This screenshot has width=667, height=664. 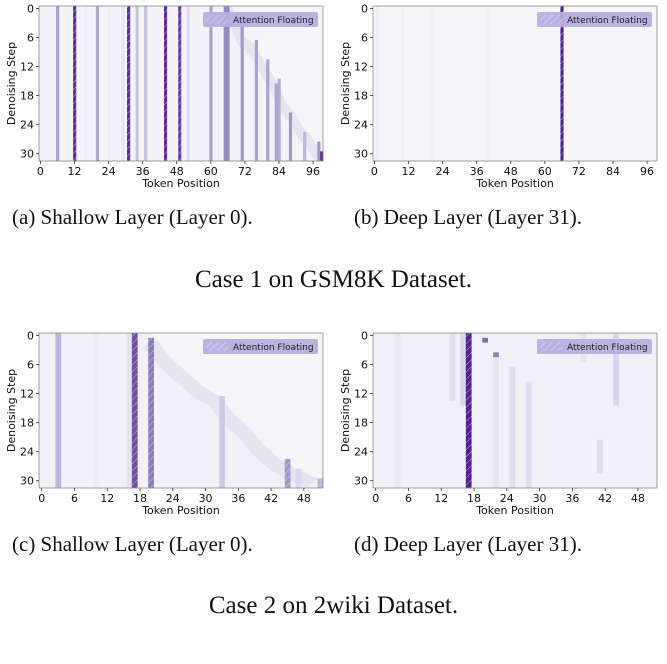 What do you see at coordinates (132, 544) in the screenshot?
I see `caption-c: (c) Shallow Layer (Layer 0).` at bounding box center [132, 544].